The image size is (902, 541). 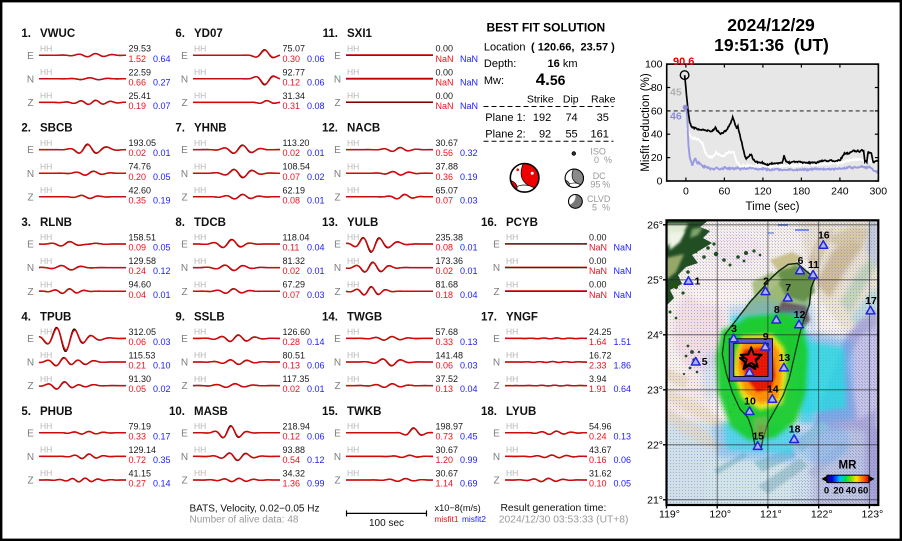 I want to click on svg-text: misfit1, so click(x=447, y=519).